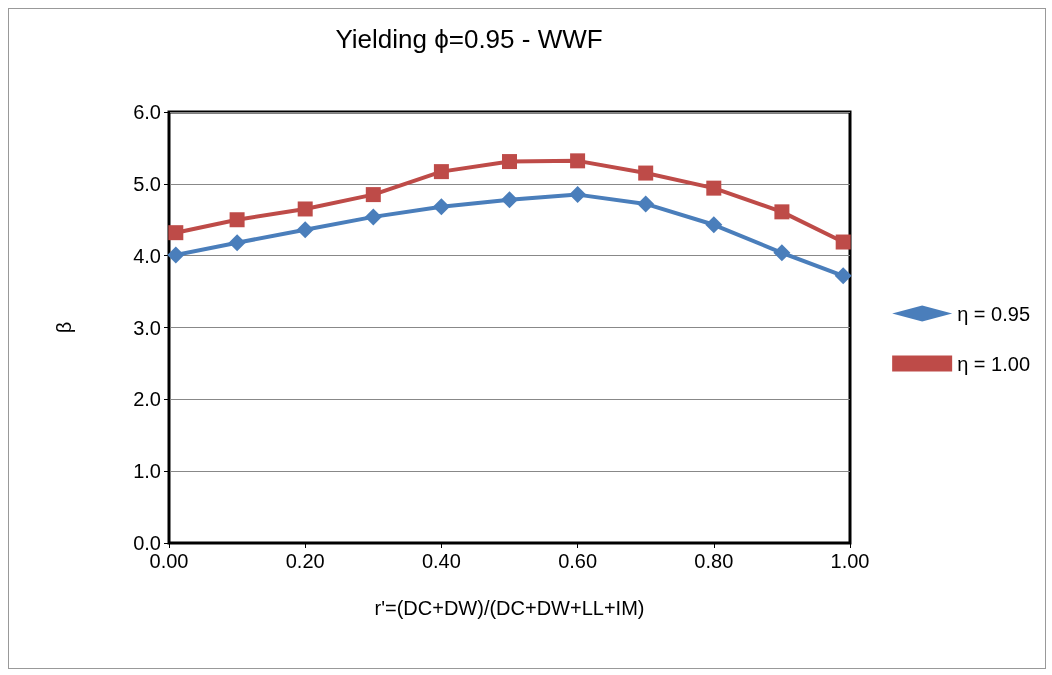  I want to click on y-tick-label: 3.0, so click(147, 327).